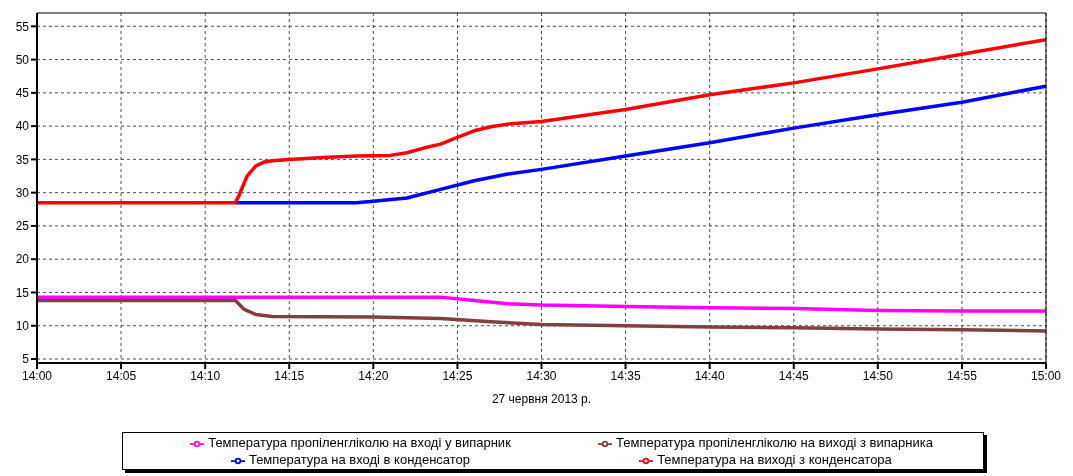  Describe the element at coordinates (22, 192) in the screenshot. I see `y-tick-label: 30` at that location.